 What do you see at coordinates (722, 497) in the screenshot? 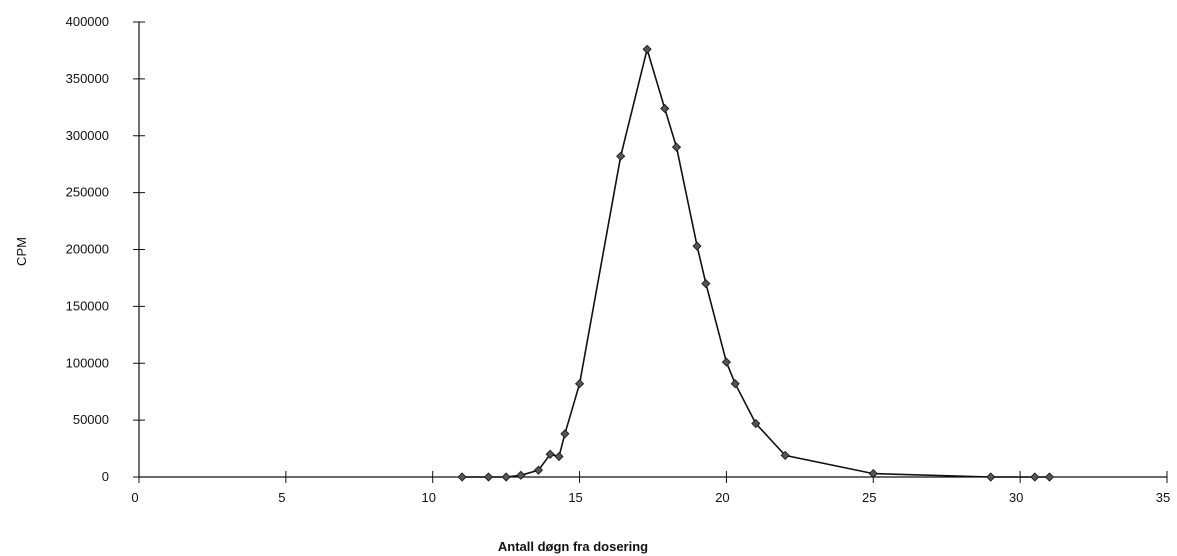
I see `x-tick-label: 20` at bounding box center [722, 497].